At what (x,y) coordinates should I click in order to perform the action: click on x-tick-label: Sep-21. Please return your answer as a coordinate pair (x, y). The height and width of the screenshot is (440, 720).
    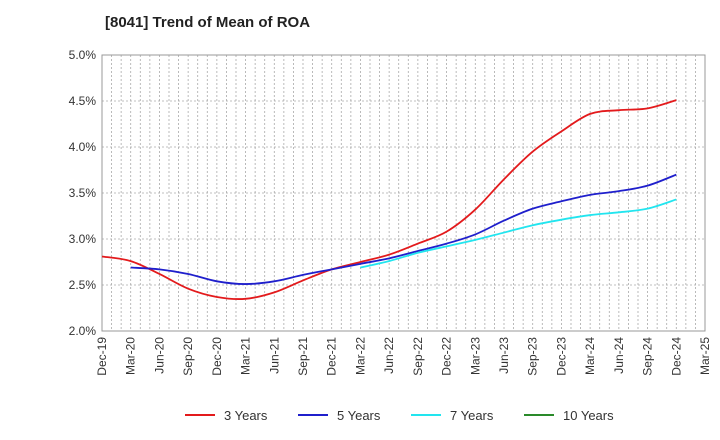
    Looking at the image, I should click on (303, 356).